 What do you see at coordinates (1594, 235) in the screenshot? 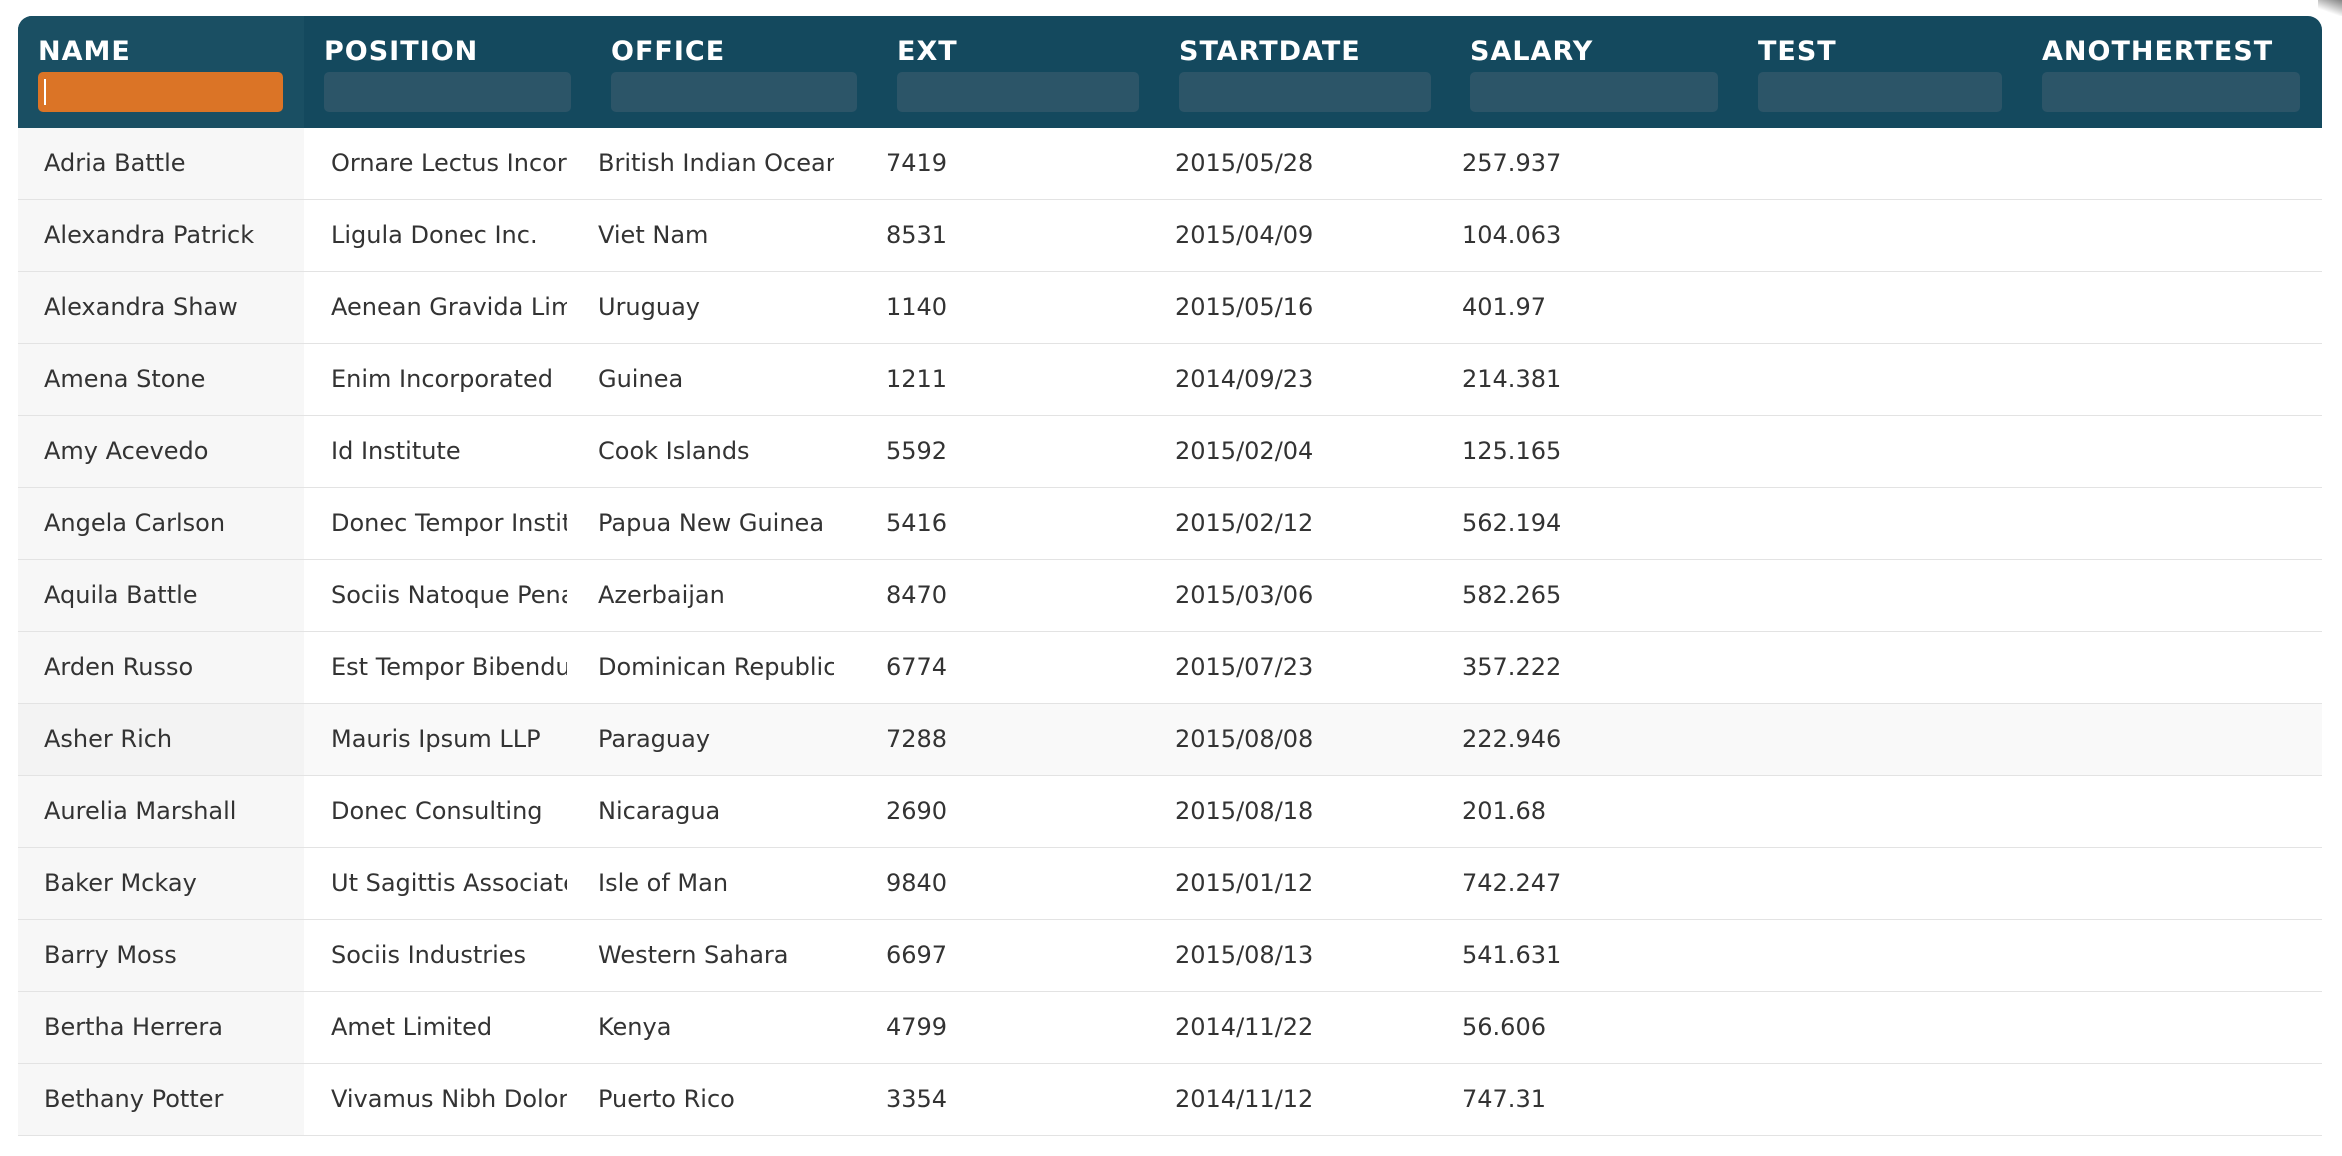
I see `cell-salary: 104.063` at bounding box center [1594, 235].